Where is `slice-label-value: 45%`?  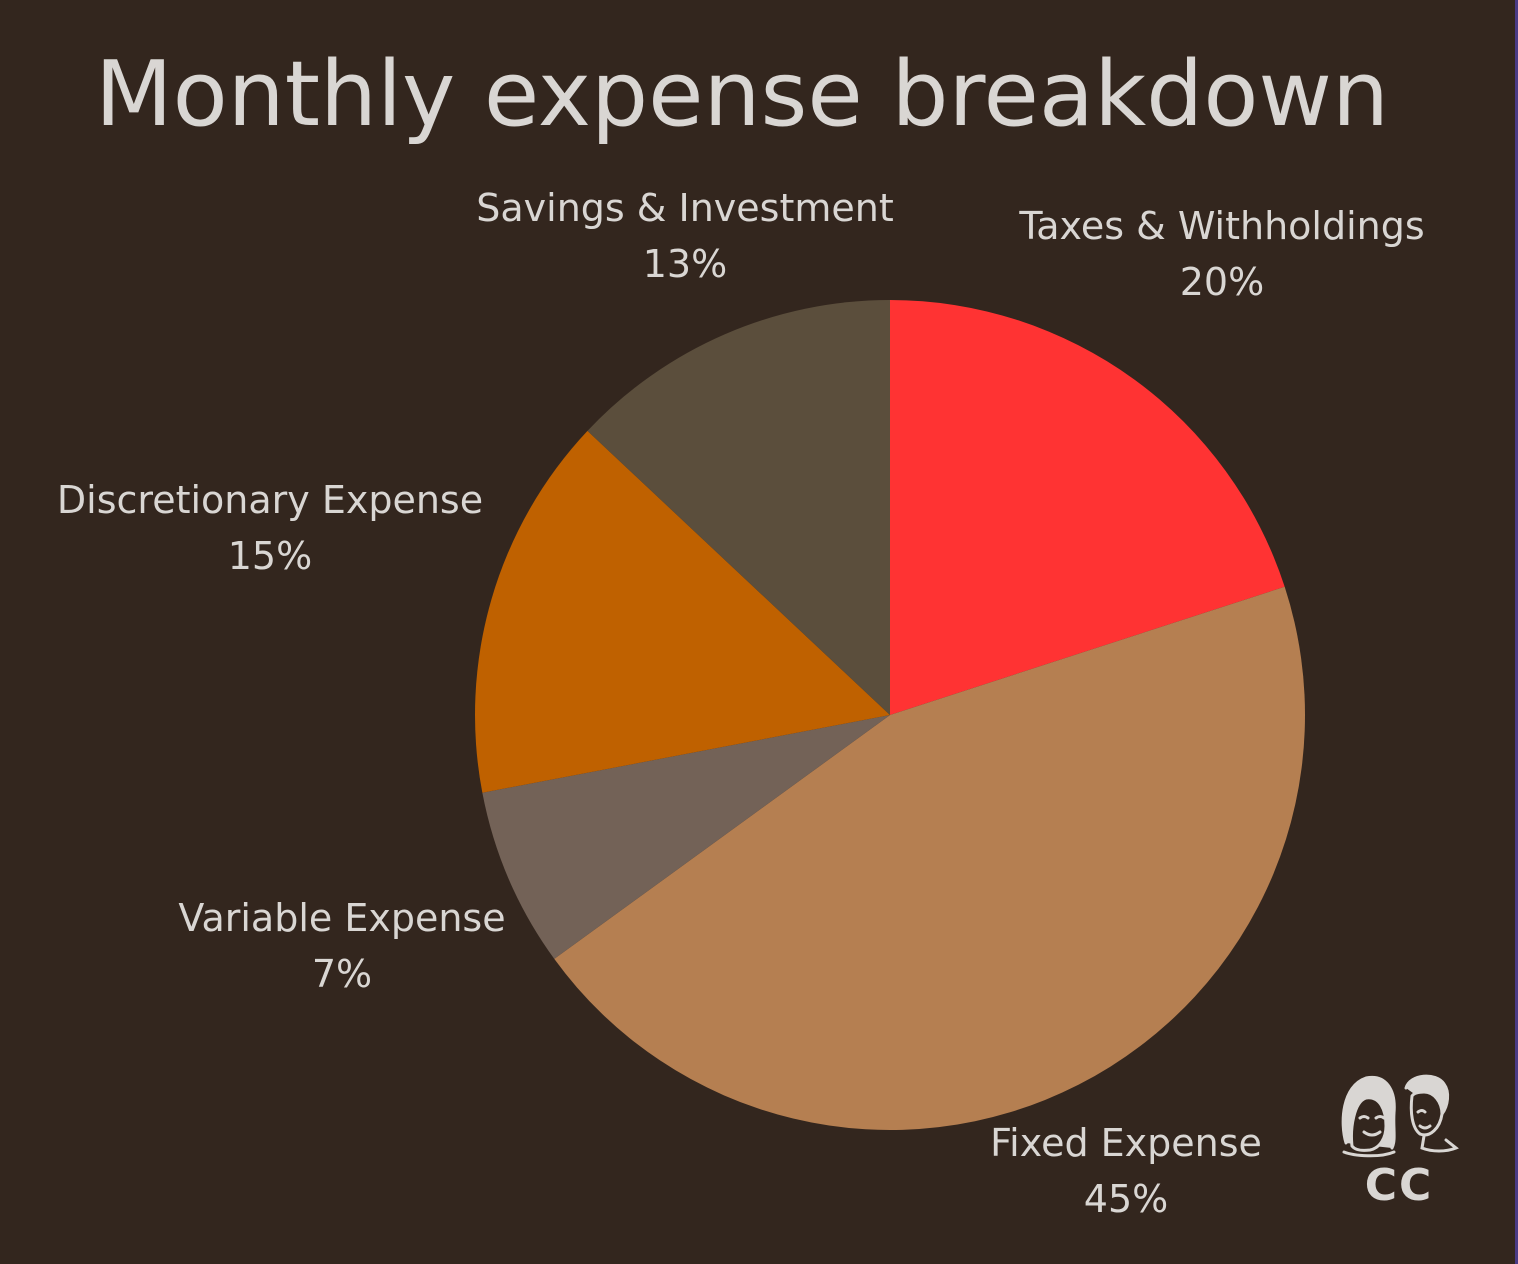
slice-label-value: 45% is located at coordinates (1126, 1199).